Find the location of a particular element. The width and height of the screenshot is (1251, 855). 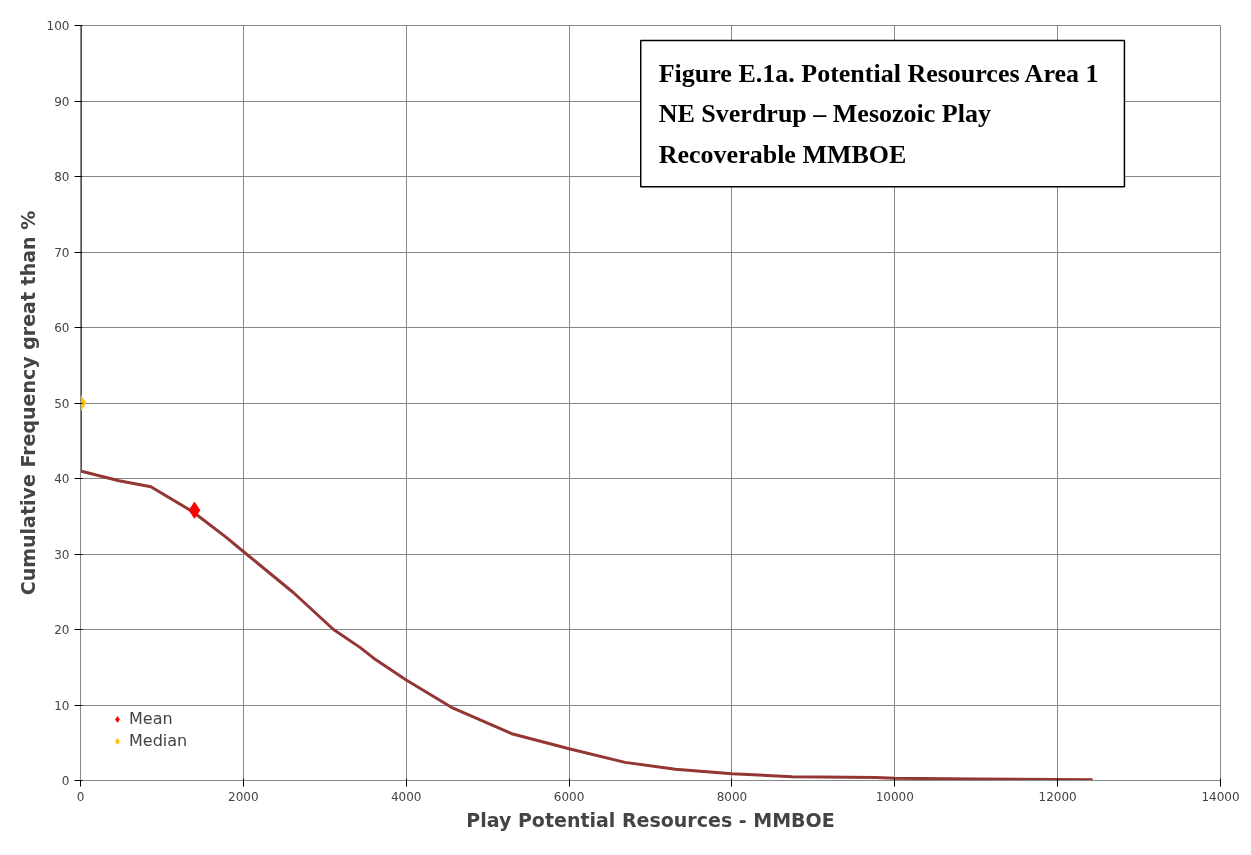

y-tick-label: 10 is located at coordinates (62, 705).